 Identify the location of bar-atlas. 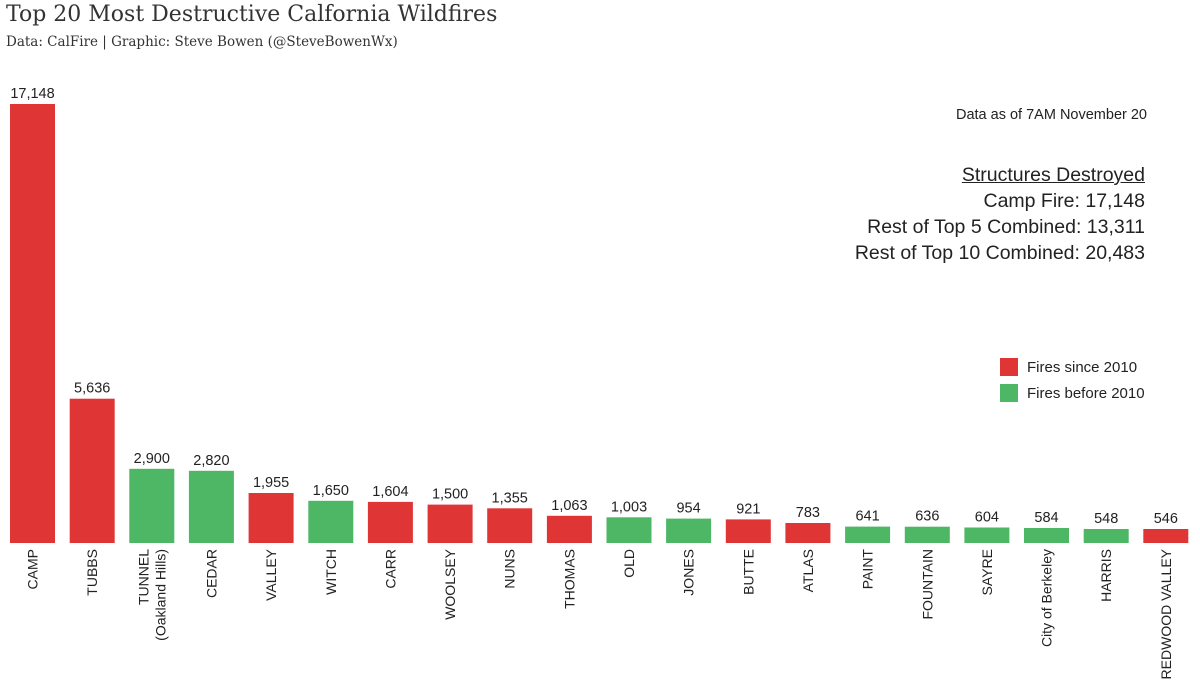
(808, 533).